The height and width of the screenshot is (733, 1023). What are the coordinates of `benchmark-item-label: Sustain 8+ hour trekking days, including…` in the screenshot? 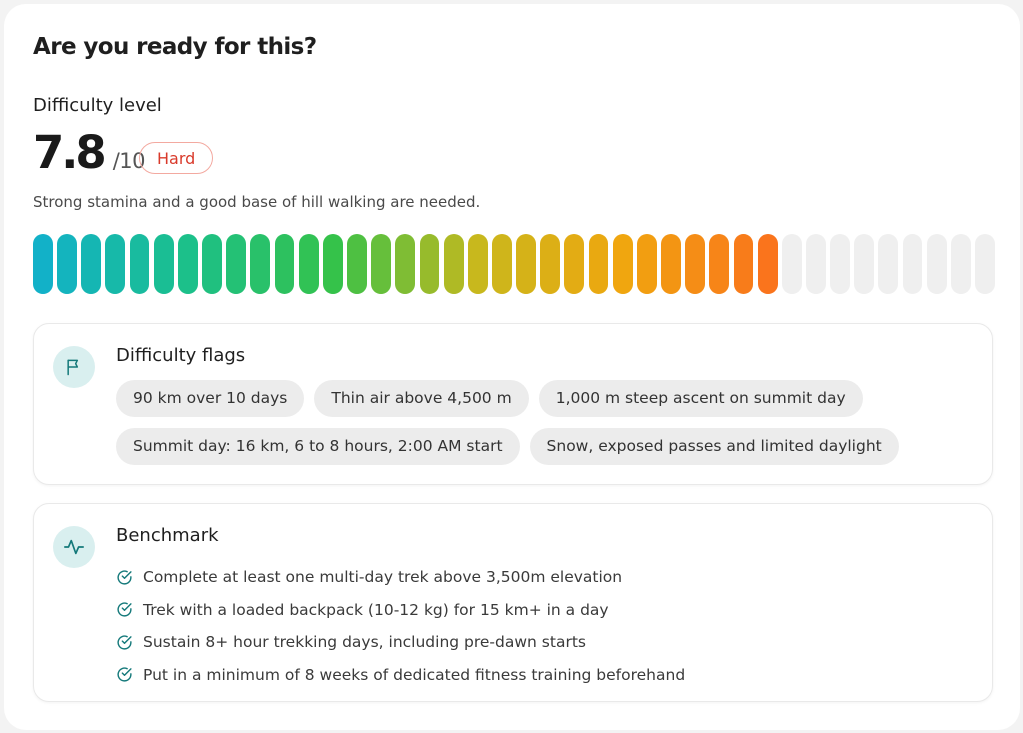 It's located at (364, 642).